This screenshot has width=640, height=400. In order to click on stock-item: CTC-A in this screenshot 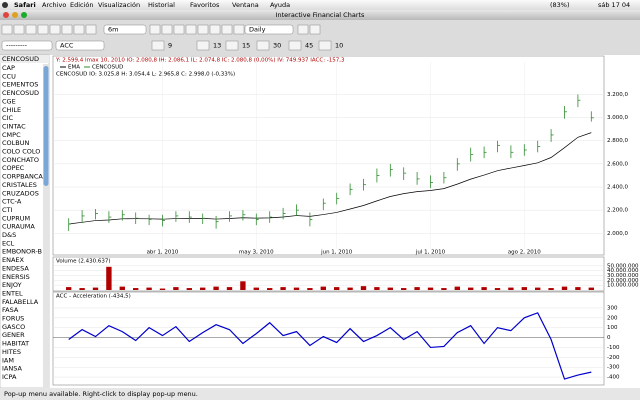, I will do `click(12, 202)`.